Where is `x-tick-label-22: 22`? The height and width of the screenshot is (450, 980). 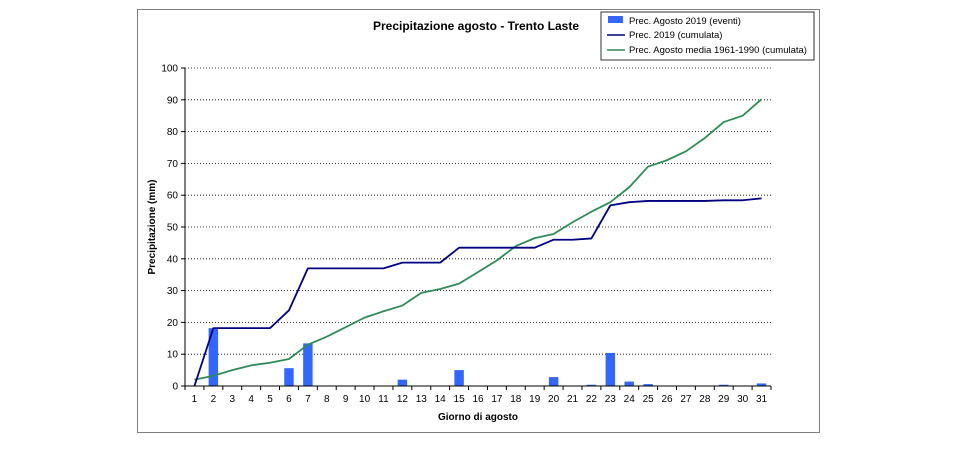
x-tick-label-22: 22 is located at coordinates (592, 399).